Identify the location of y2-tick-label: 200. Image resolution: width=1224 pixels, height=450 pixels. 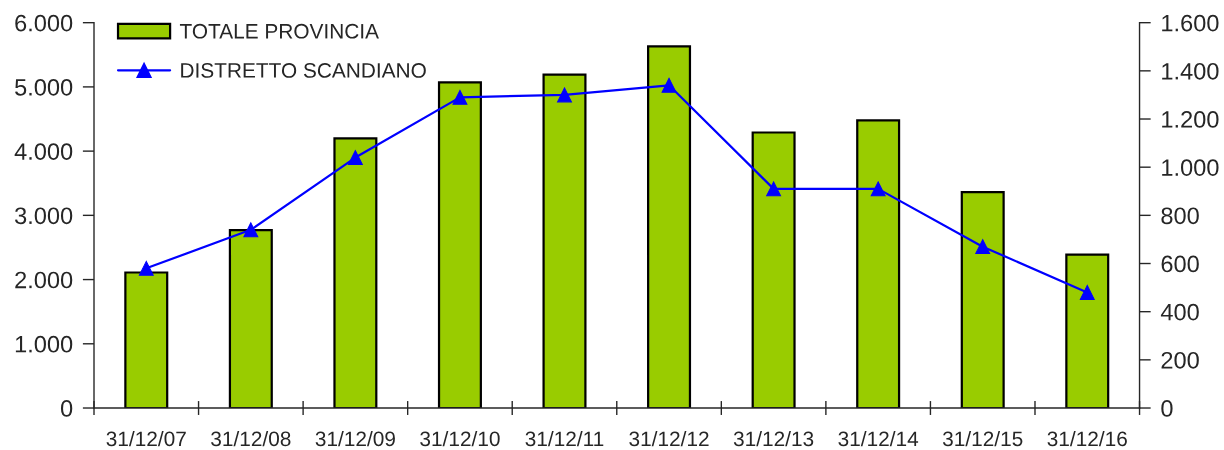
(1180, 360).